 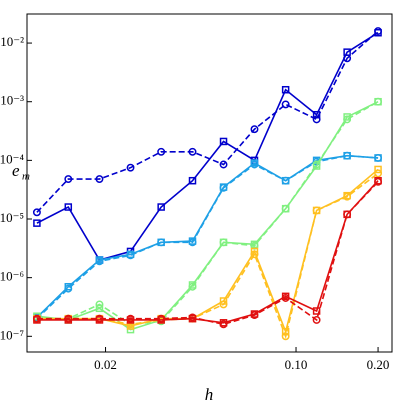 What do you see at coordinates (296, 364) in the screenshot?
I see `x-tick-label: 0.10` at bounding box center [296, 364].